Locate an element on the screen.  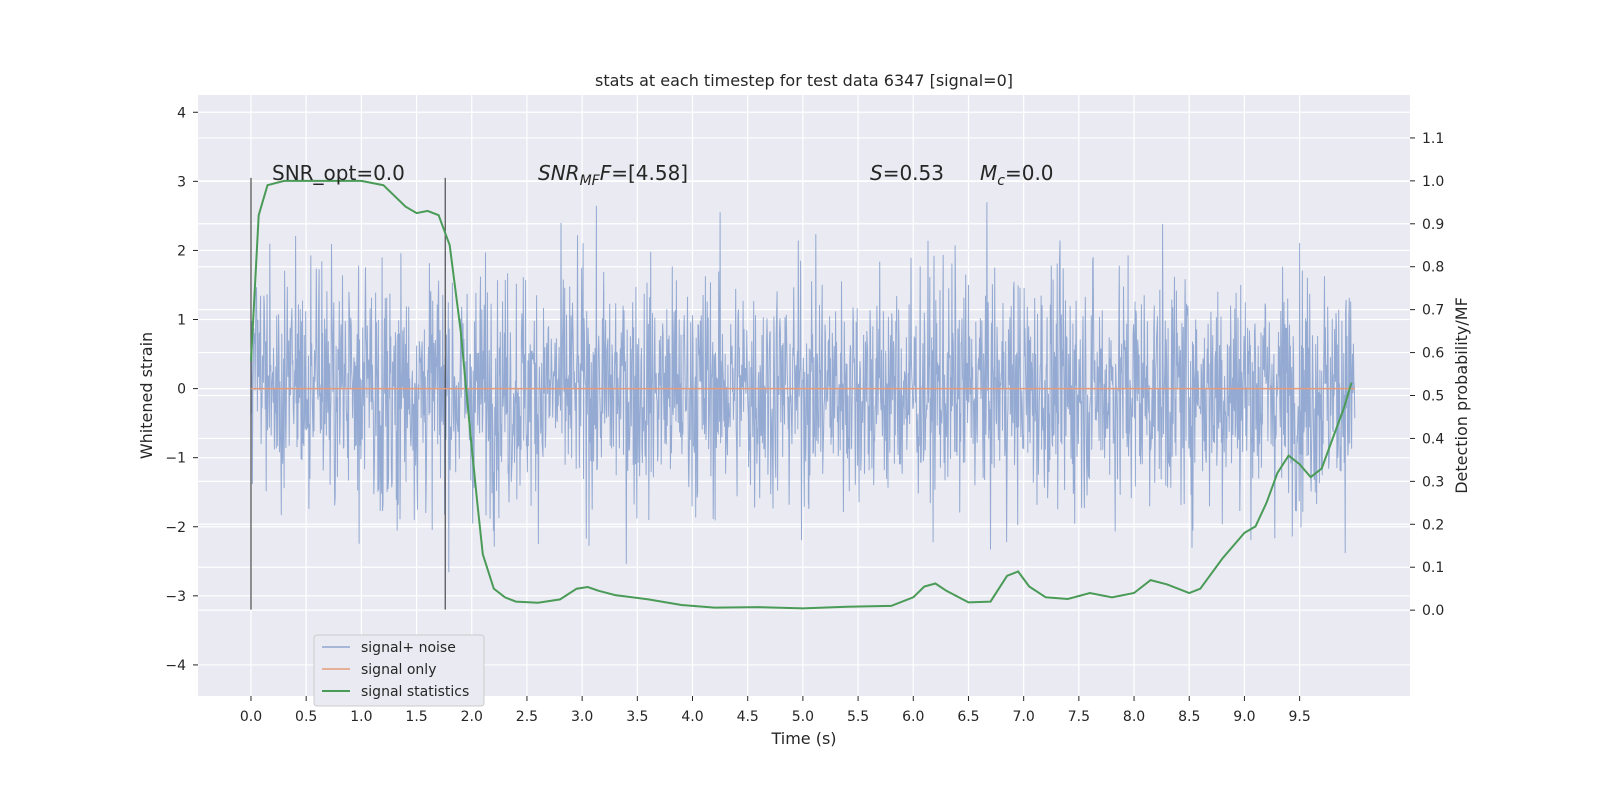
y-tick-label-left: 2 is located at coordinates (181, 251).